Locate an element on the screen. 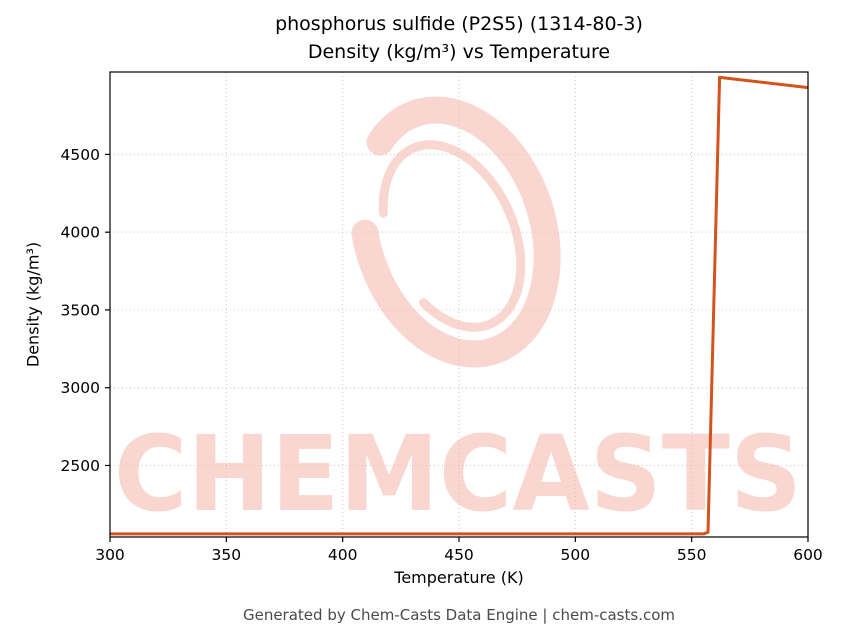  watermark-logo is located at coordinates (455, 232).